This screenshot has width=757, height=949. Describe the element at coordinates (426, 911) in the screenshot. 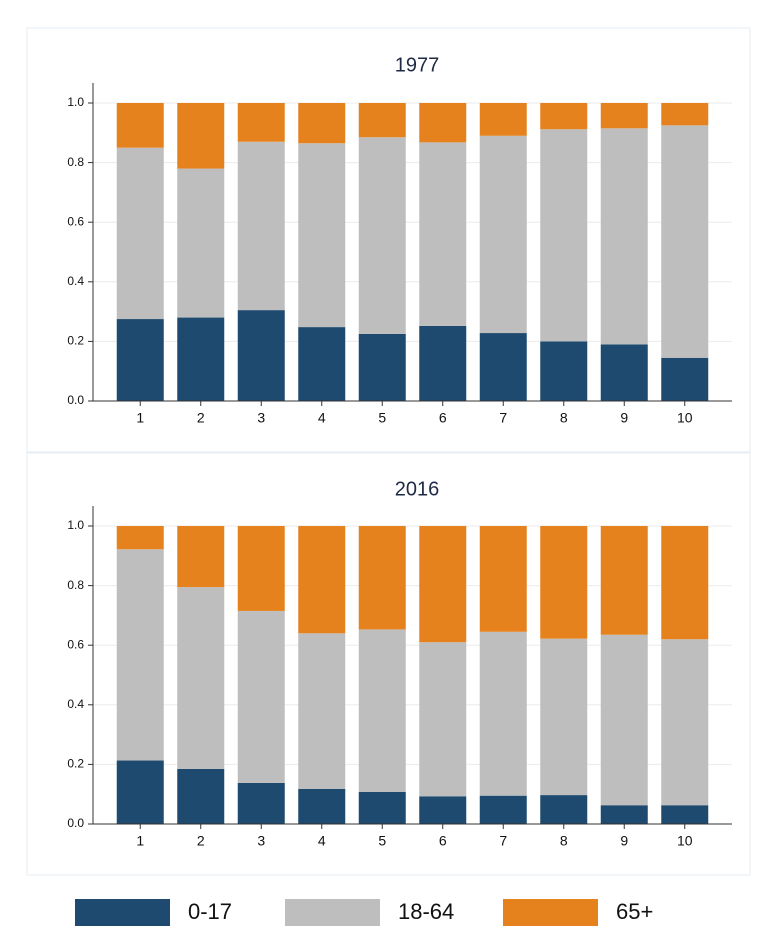

I see `legend-label: 18-64` at that location.